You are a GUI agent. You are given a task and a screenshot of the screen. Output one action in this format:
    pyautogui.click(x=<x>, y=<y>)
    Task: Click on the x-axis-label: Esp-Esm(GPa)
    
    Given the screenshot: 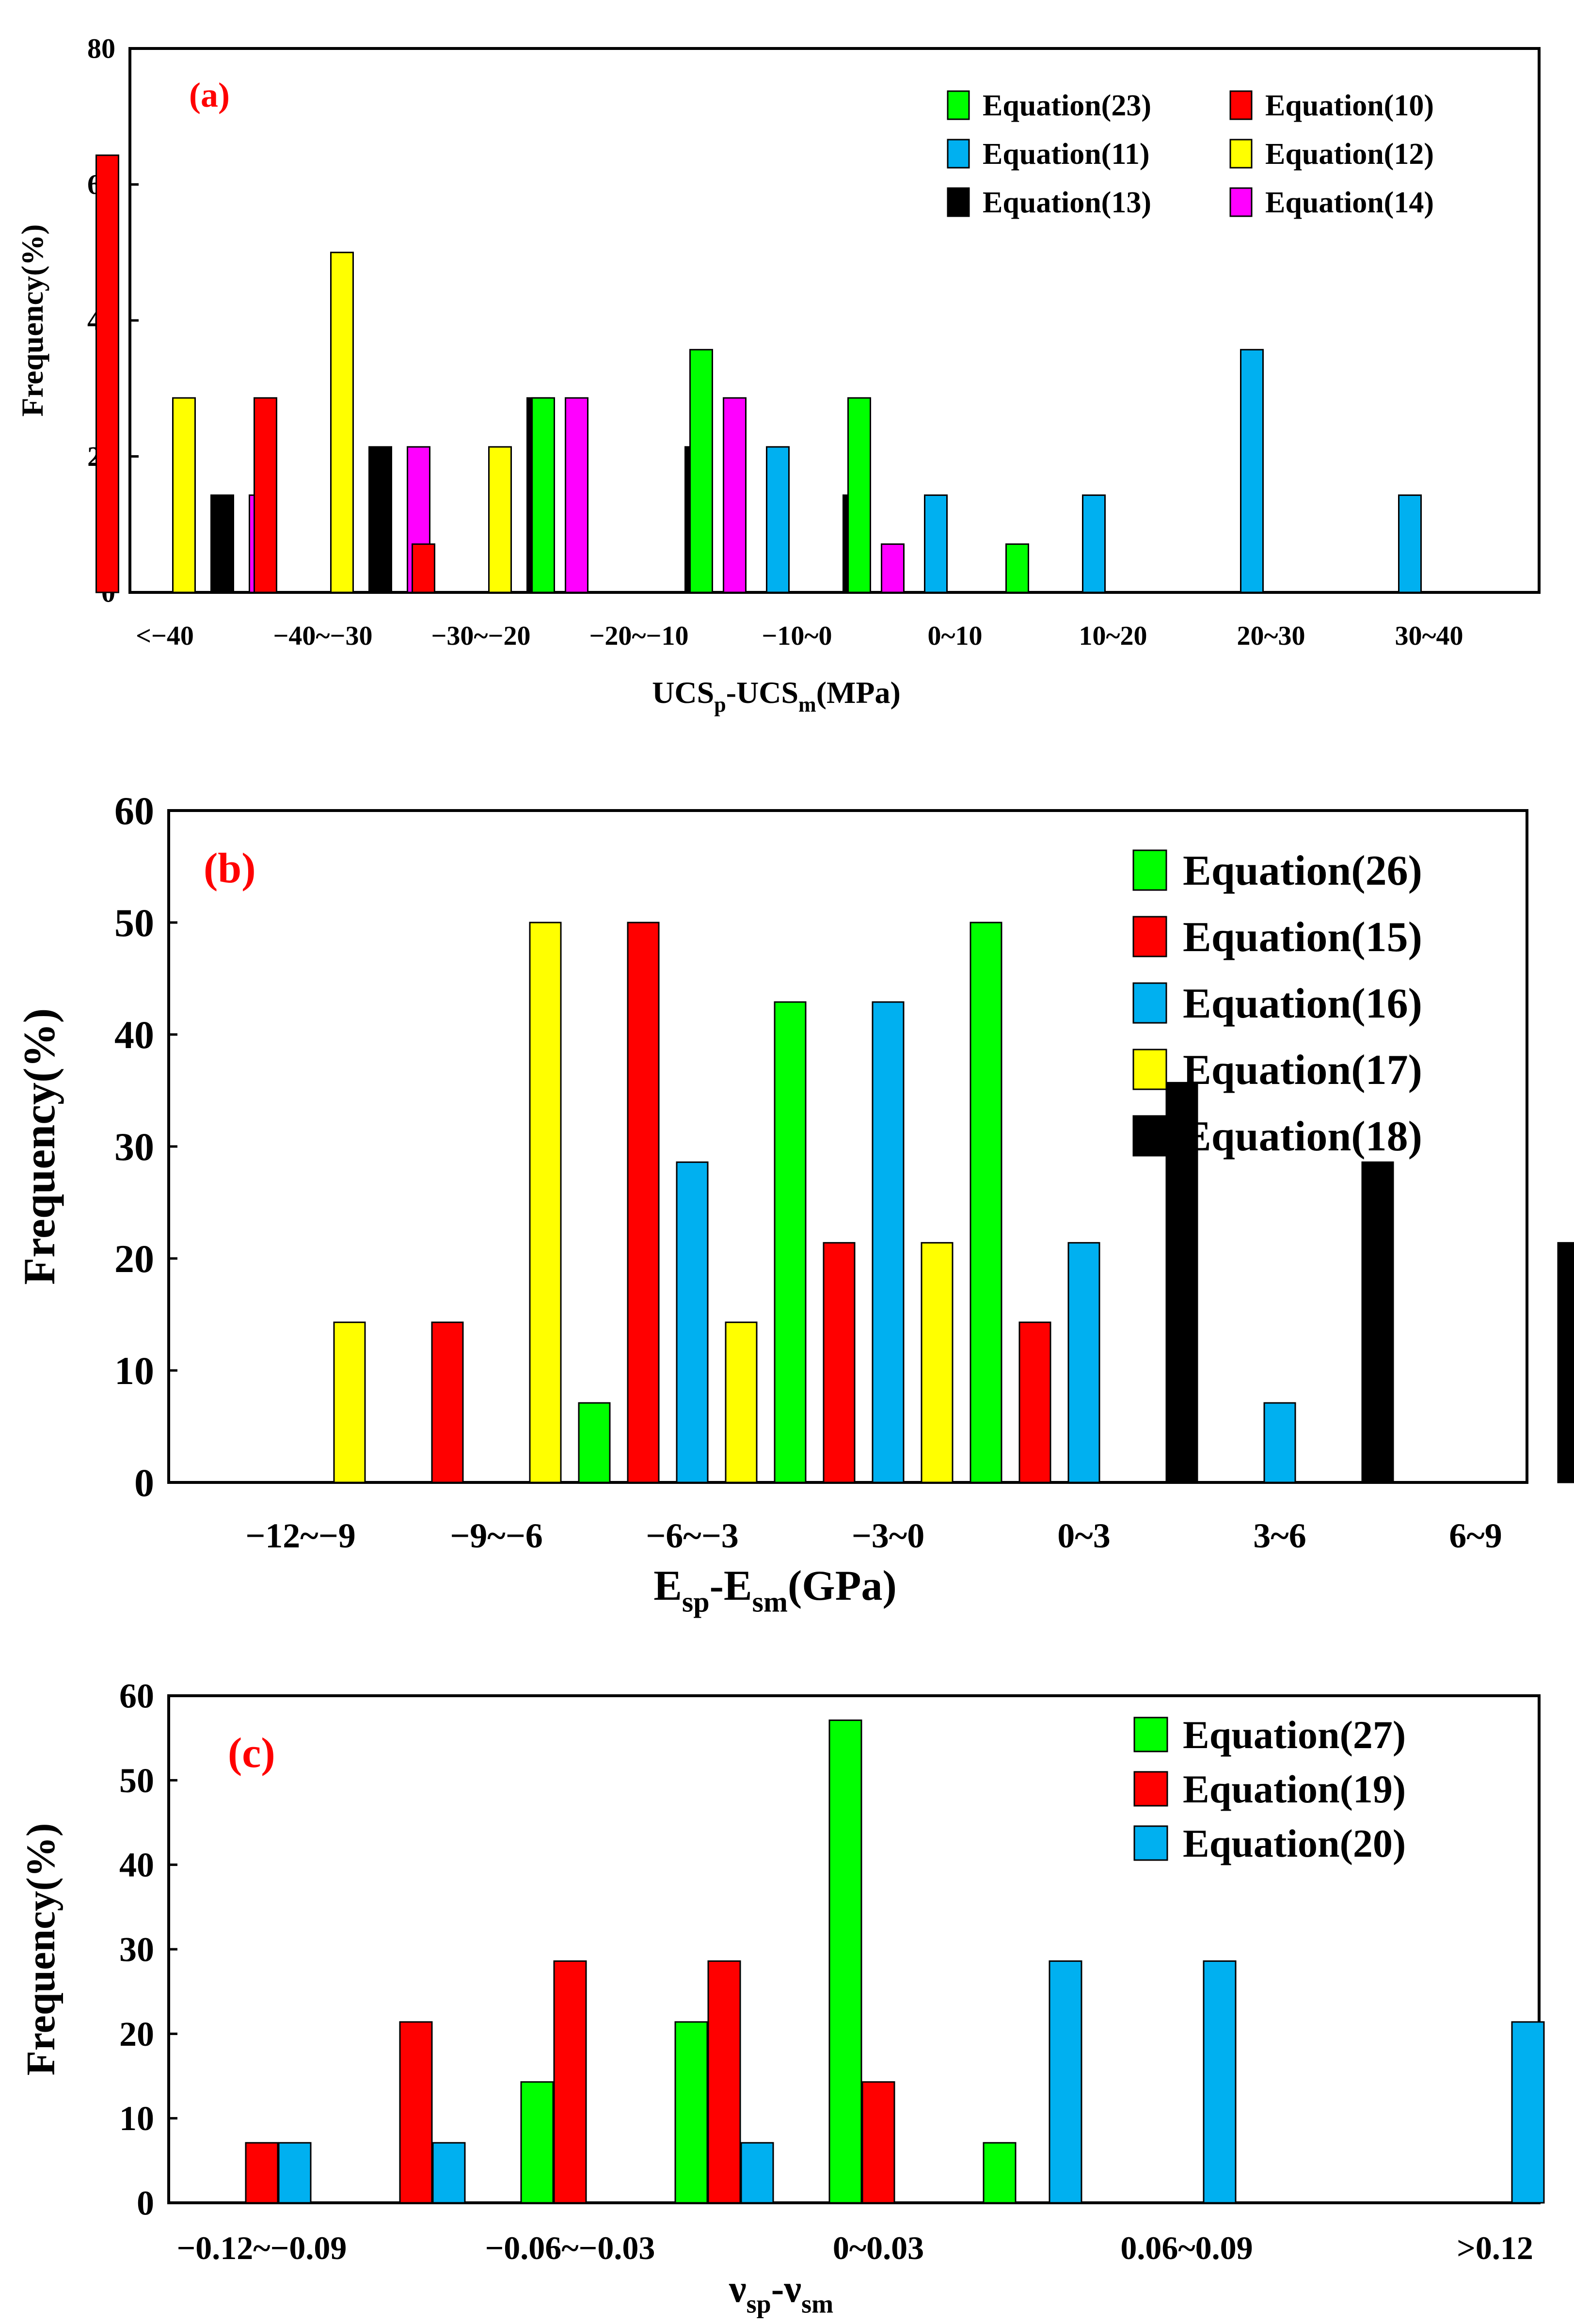 What is the action you would take?
    pyautogui.click(x=775, y=1590)
    